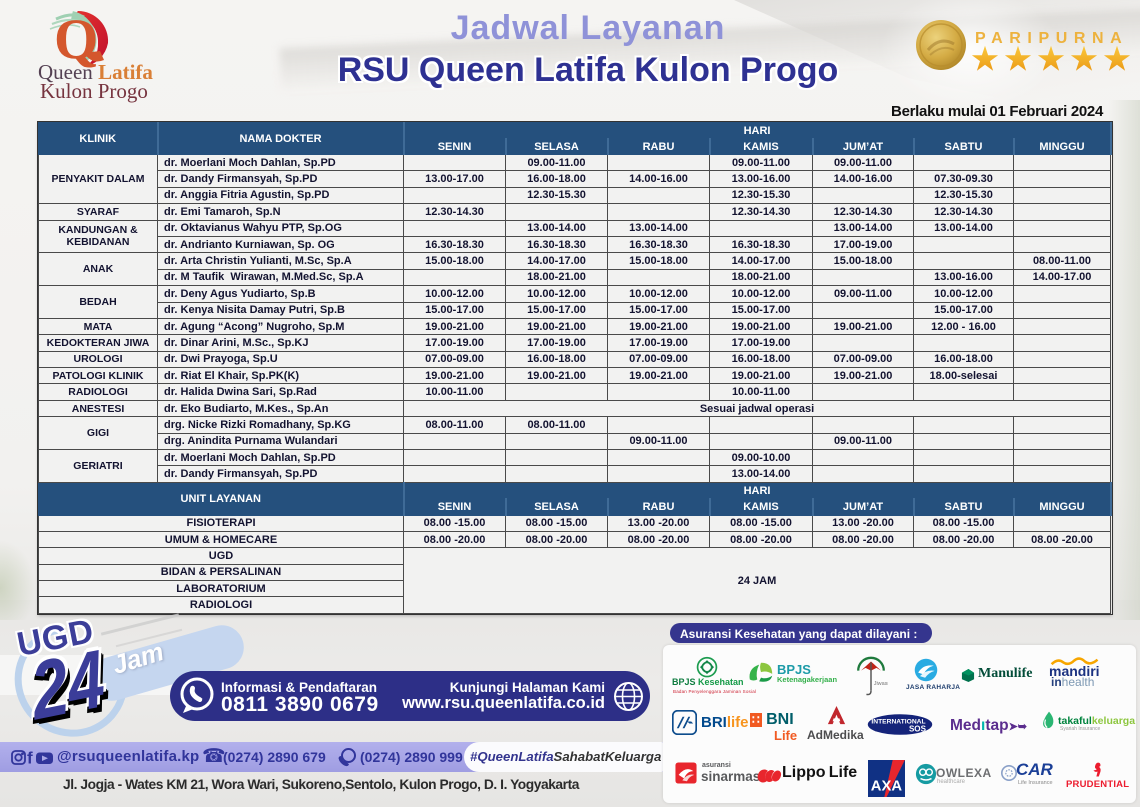 This screenshot has height=807, width=1140. I want to click on svg-text: f, so click(30, 757).